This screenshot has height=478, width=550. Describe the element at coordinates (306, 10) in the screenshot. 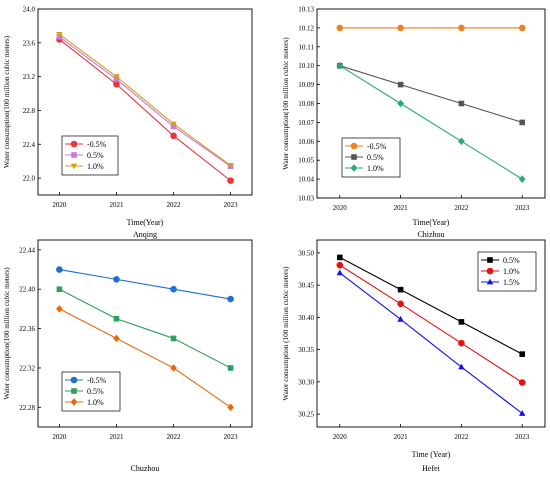

I see `y-tick-label: 10.13` at that location.